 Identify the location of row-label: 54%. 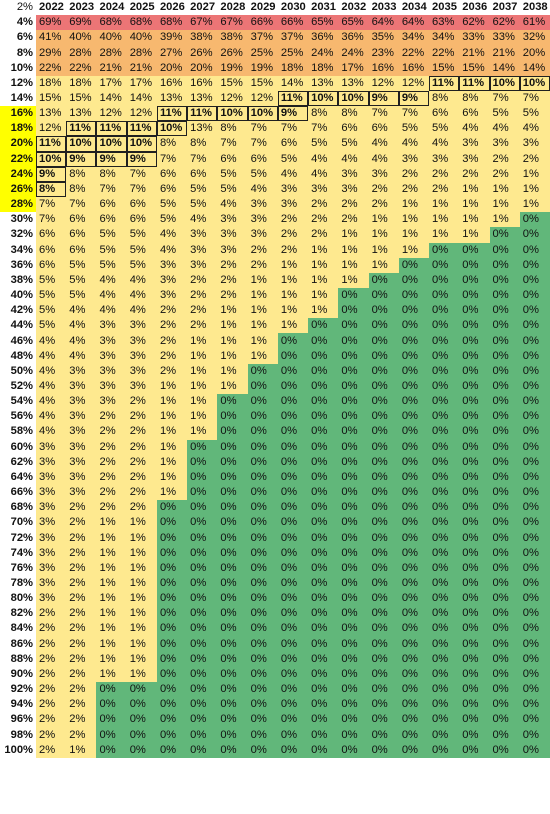
(18, 402).